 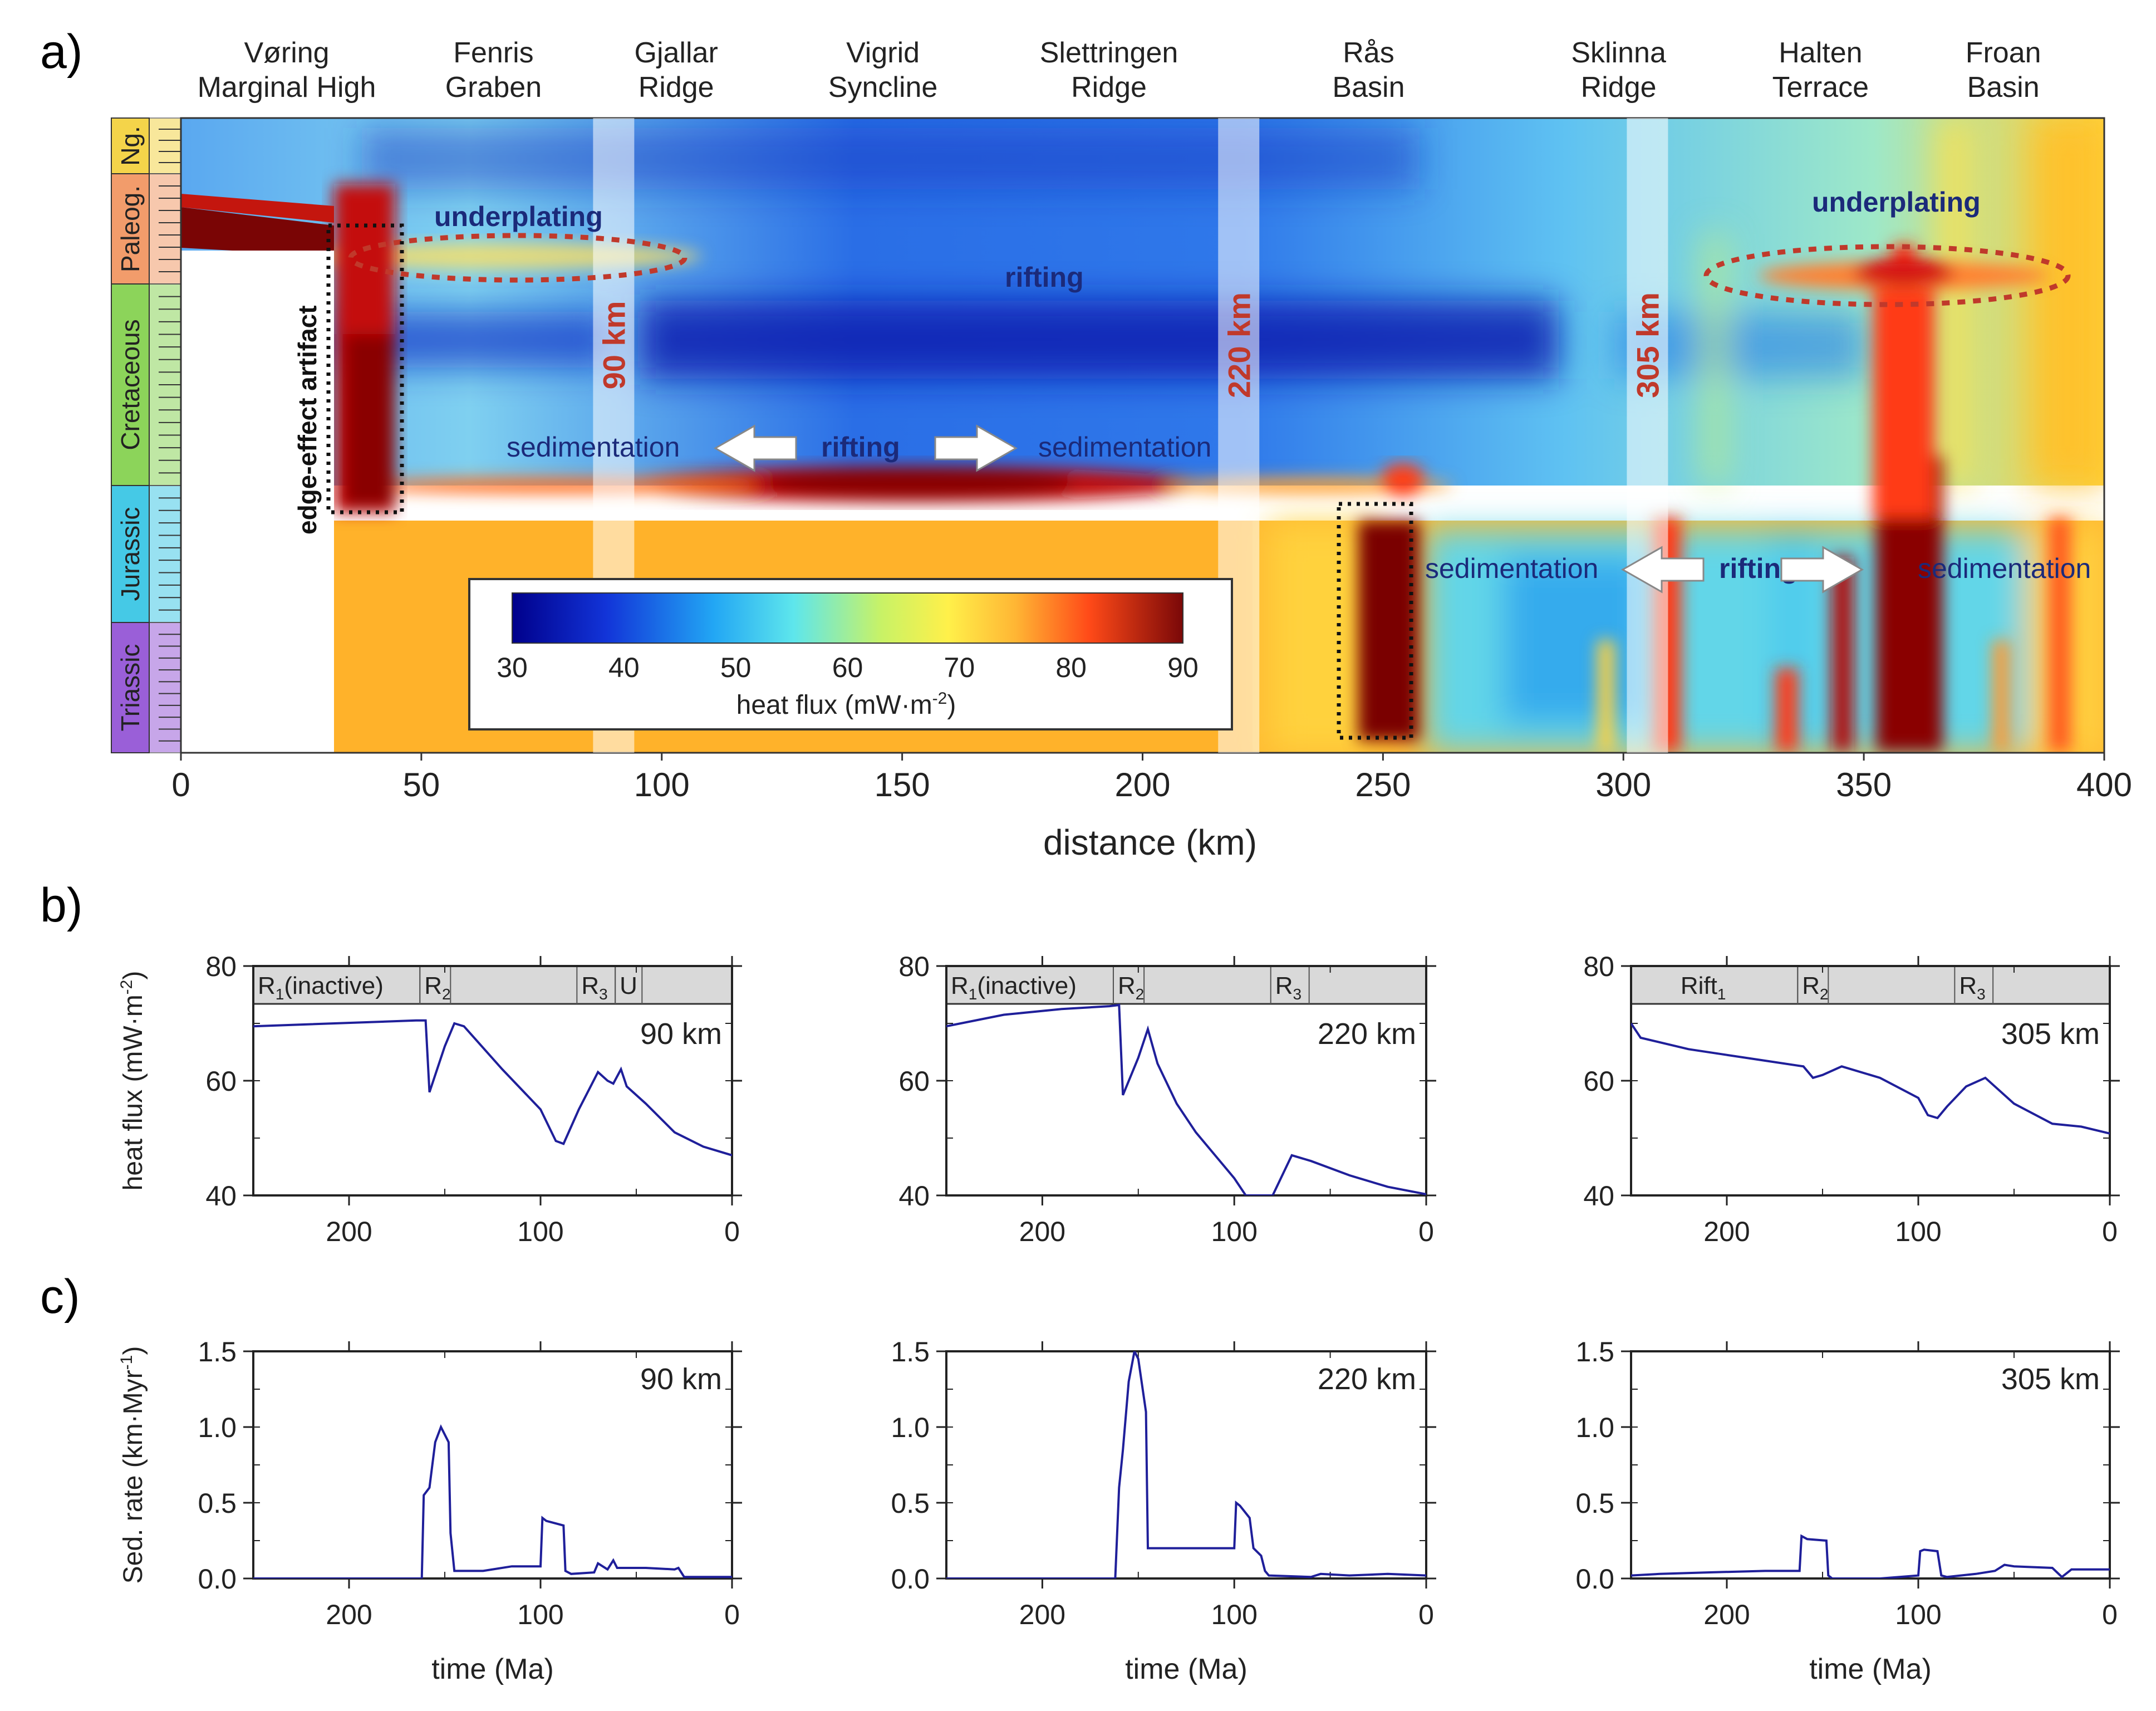 What do you see at coordinates (914, 1196) in the screenshot?
I see `y-tick-label: 40` at bounding box center [914, 1196].